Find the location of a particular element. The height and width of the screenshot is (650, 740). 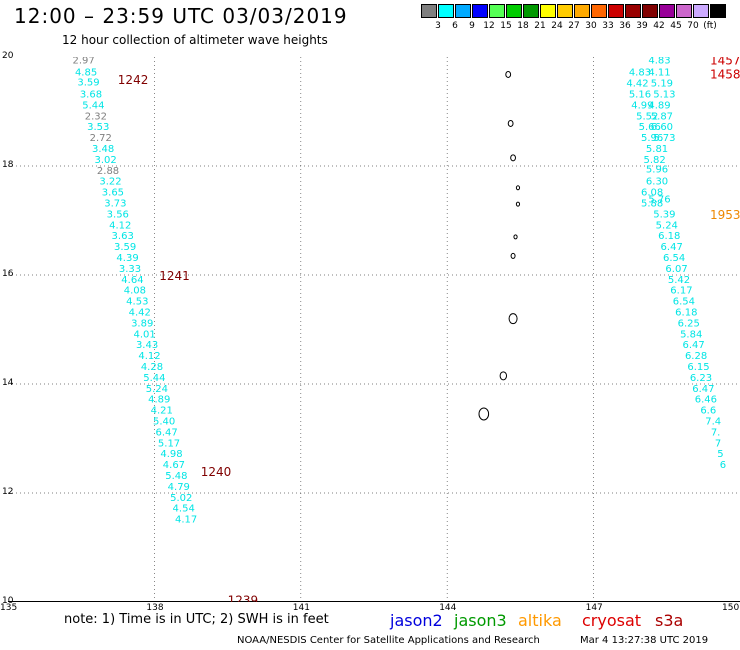

color-scale-label: 36 is located at coordinates (625, 26).